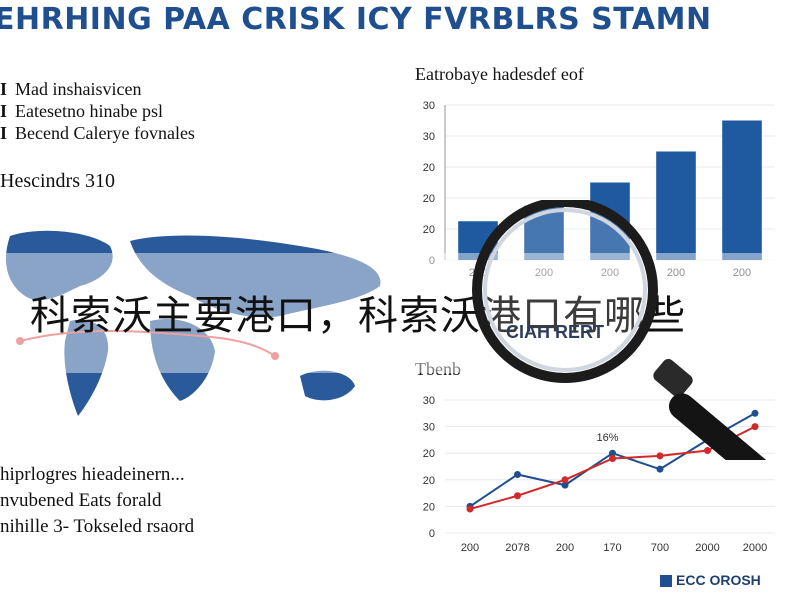  I want to click on map-route, so click(147, 343).